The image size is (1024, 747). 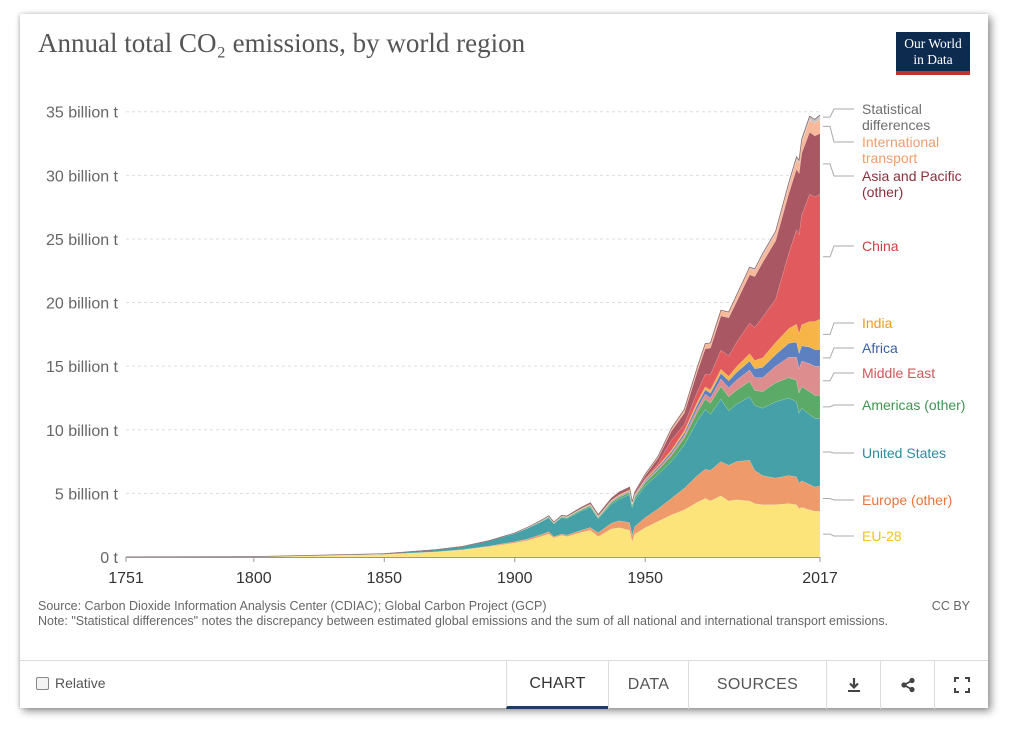 What do you see at coordinates (648, 685) in the screenshot?
I see `tab-data: DATA` at bounding box center [648, 685].